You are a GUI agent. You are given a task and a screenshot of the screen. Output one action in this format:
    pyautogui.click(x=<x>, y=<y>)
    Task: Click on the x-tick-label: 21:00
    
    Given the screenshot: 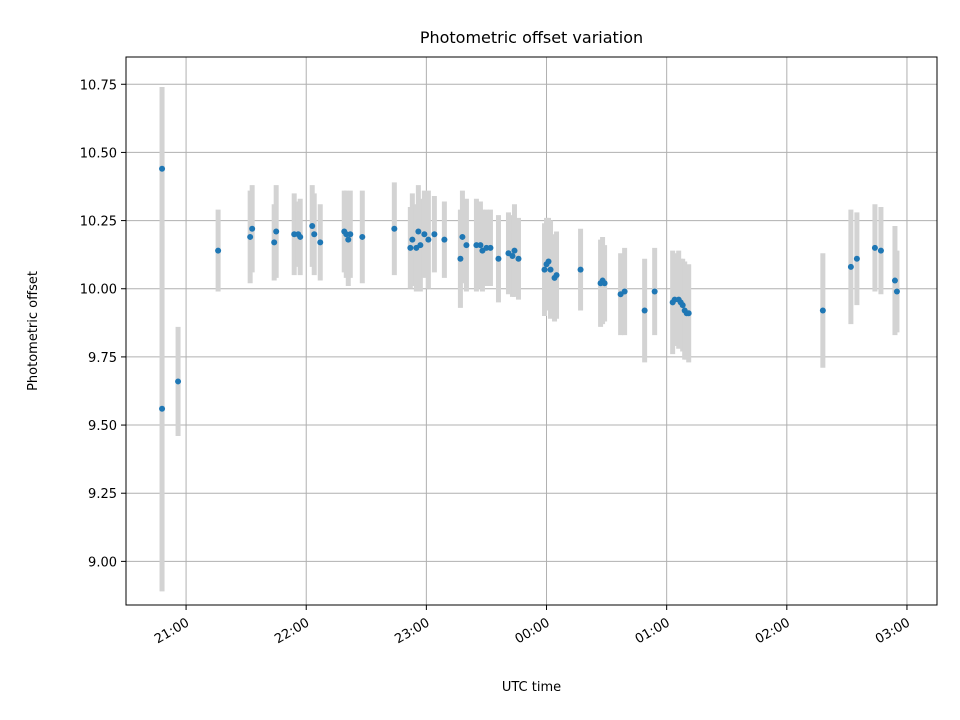 What is the action you would take?
    pyautogui.click(x=172, y=631)
    